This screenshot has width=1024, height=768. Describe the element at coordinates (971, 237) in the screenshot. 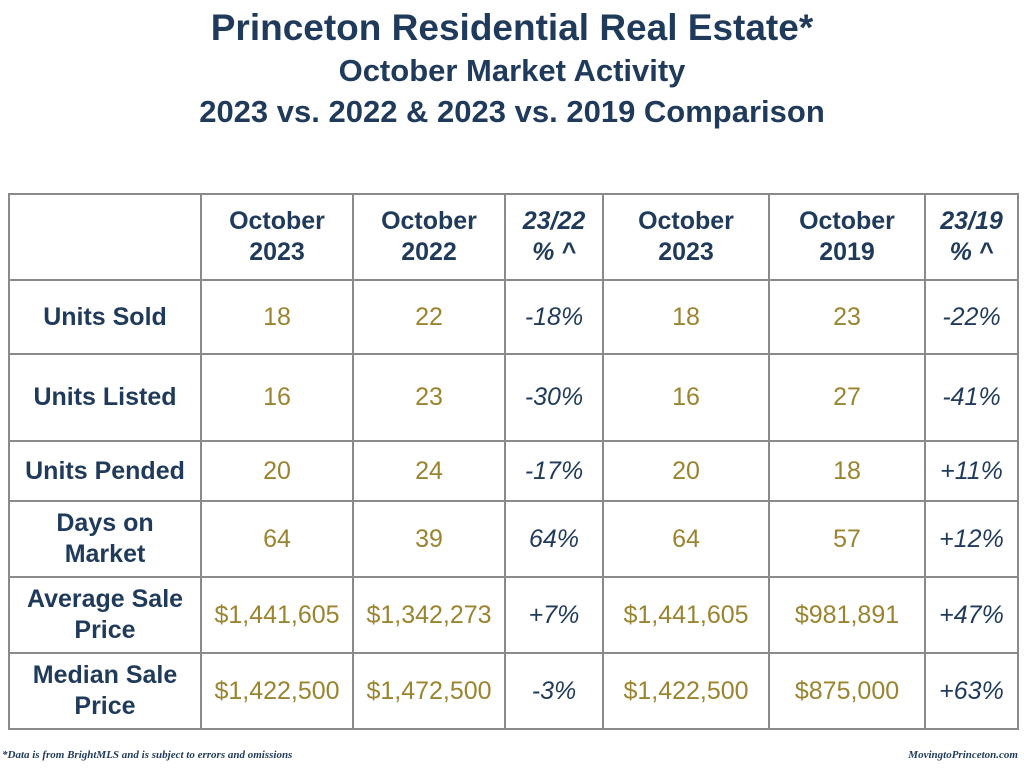

I see `header-cell-23-19-pct: 23/19% ^` at that location.